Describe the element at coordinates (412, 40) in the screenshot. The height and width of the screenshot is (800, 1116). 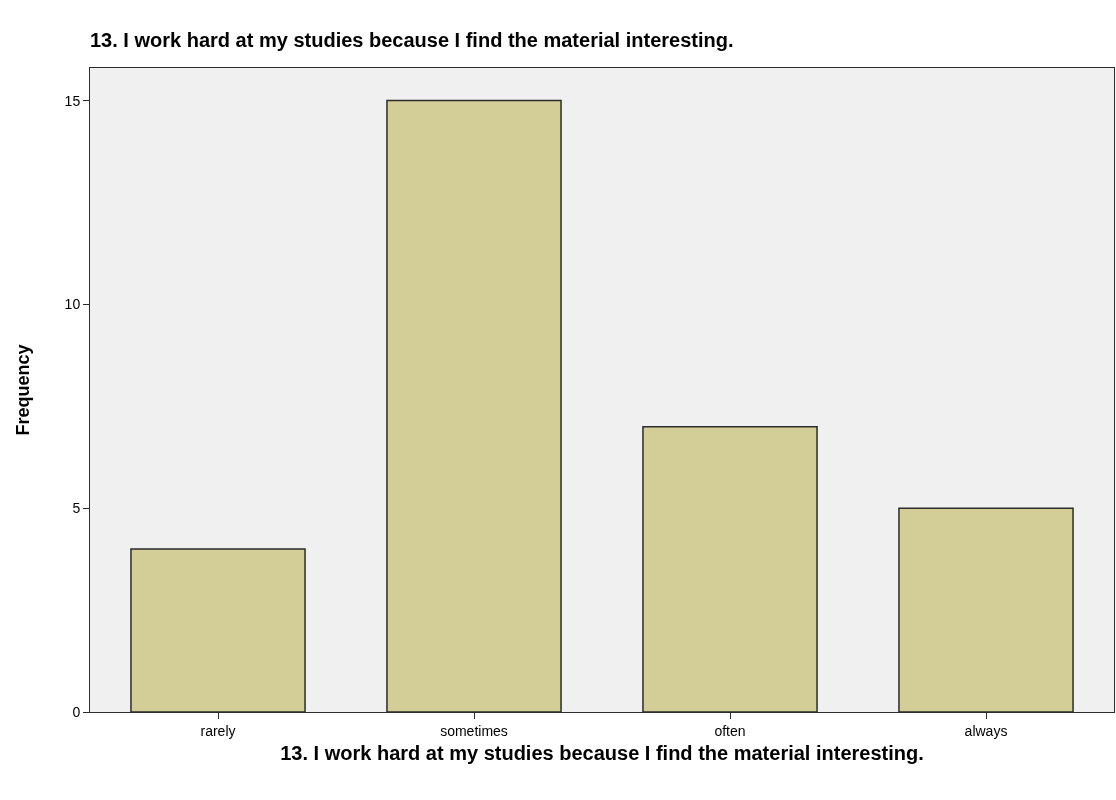
I see `chart-title: 13. I work hard at my studies because I find the material interesting.` at that location.